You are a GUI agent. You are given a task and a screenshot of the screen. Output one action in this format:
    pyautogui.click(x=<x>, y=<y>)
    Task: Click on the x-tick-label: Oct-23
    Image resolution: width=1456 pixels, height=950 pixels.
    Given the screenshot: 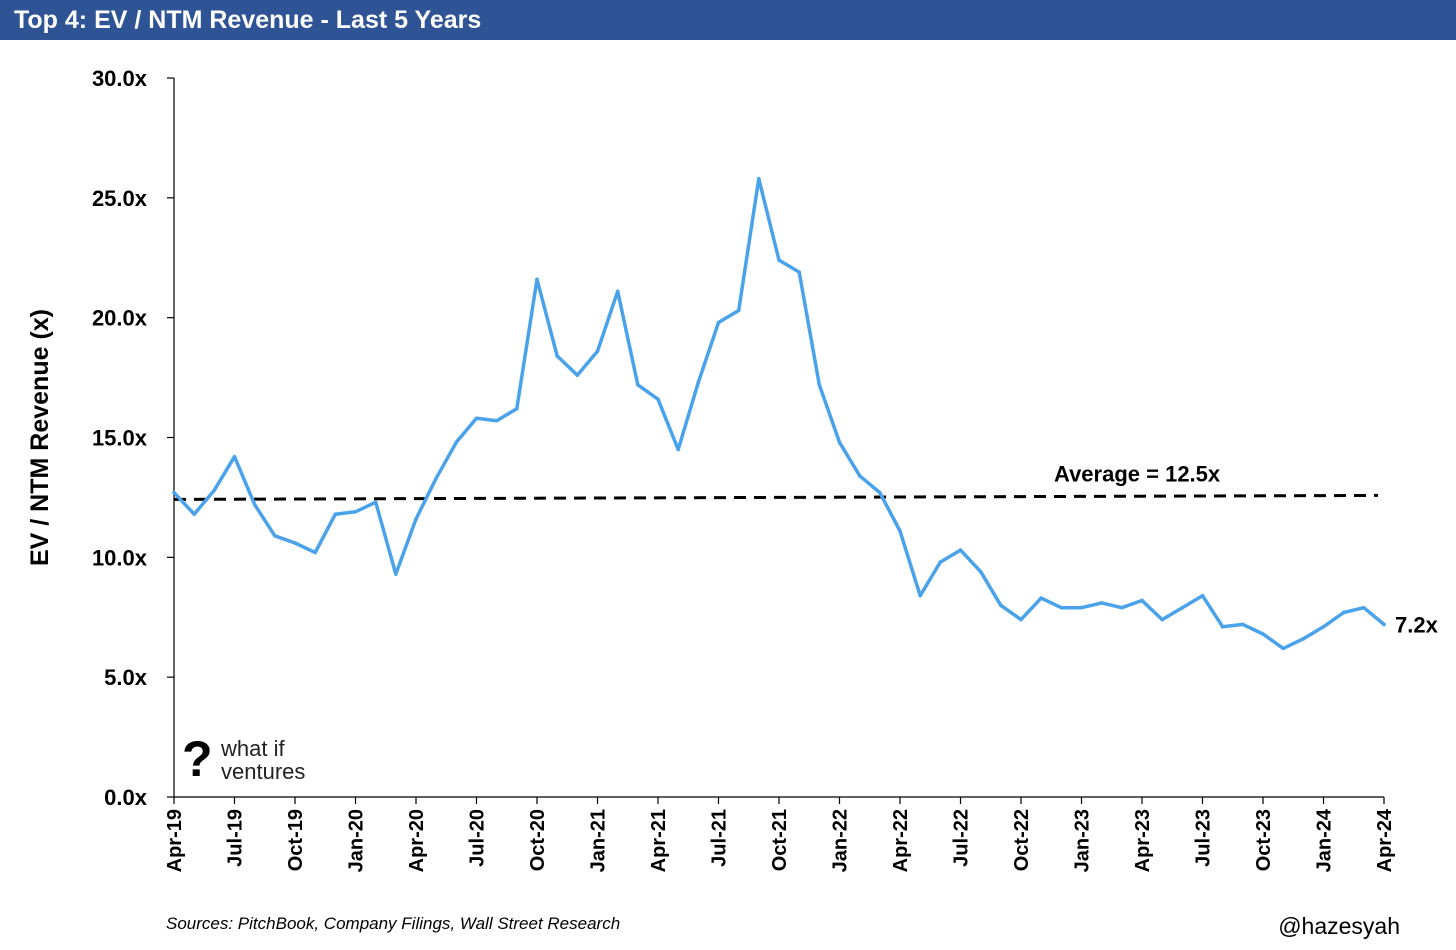 What is the action you would take?
    pyautogui.click(x=1264, y=840)
    